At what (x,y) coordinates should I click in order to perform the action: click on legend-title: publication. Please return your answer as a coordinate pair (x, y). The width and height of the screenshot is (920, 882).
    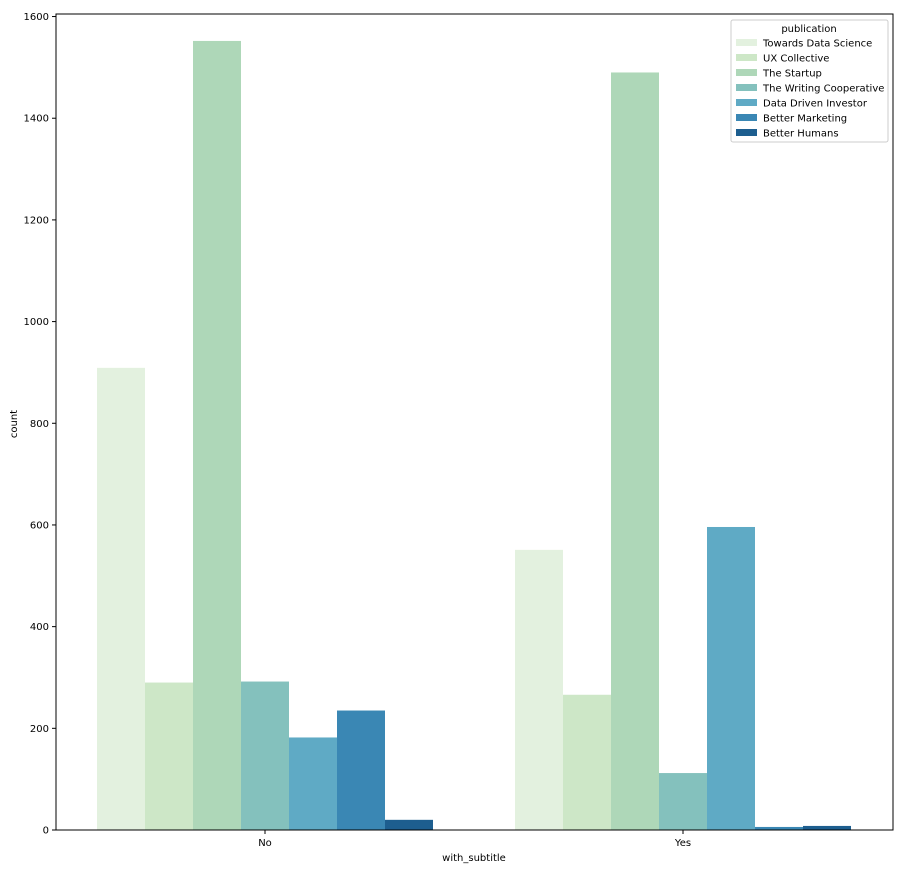
    Looking at the image, I should click on (808, 29).